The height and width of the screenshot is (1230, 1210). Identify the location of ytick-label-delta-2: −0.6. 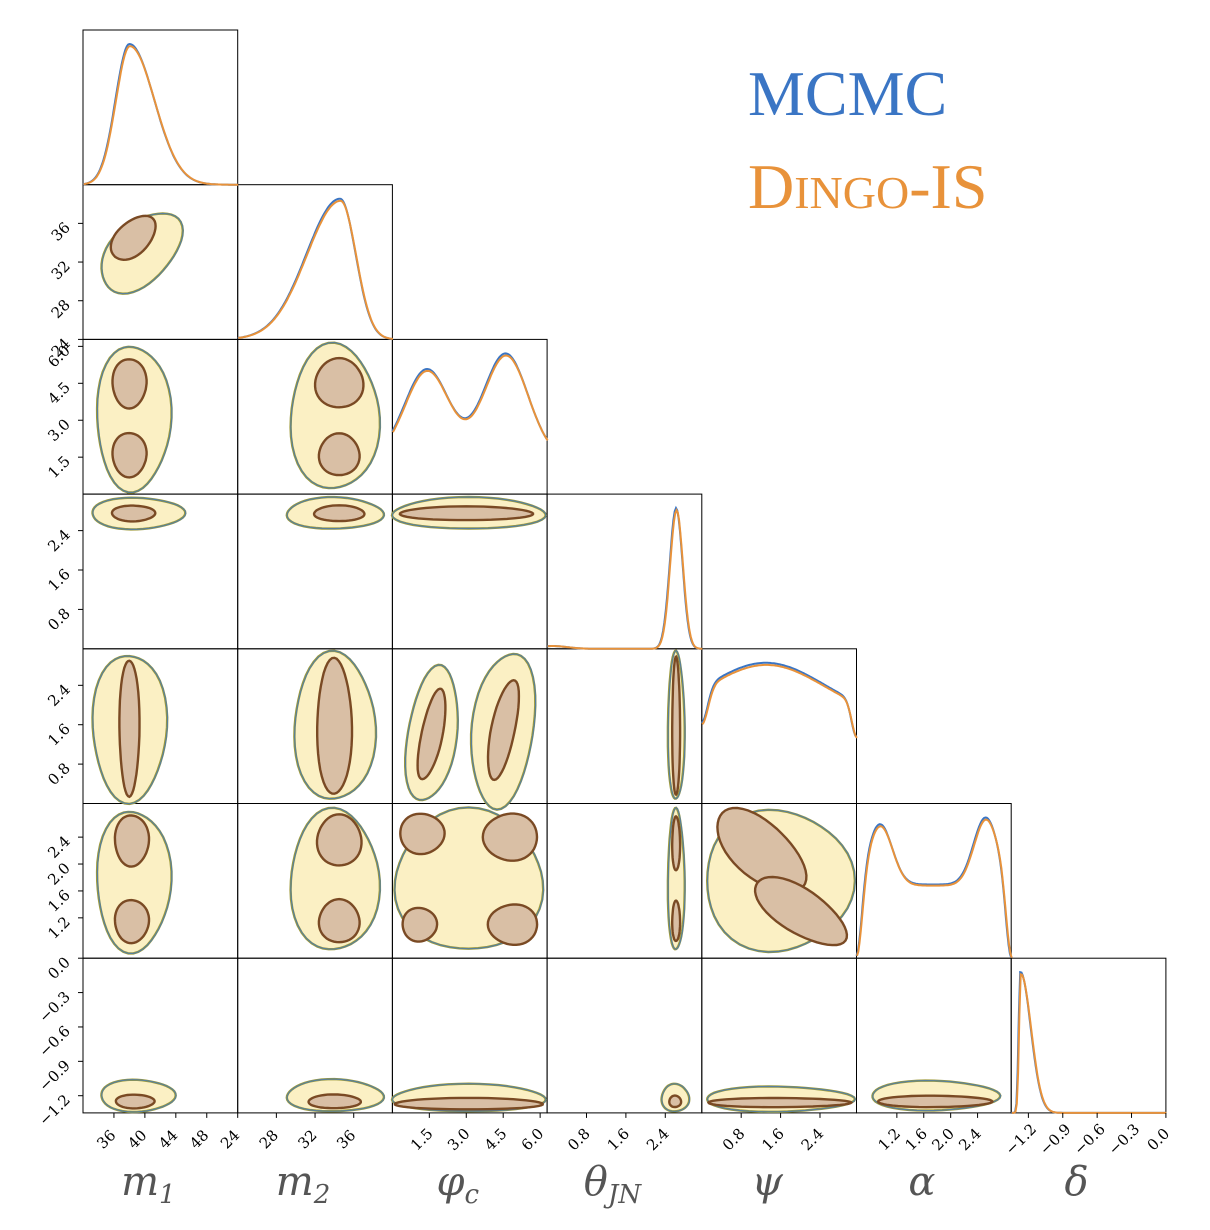
(54, 1041).